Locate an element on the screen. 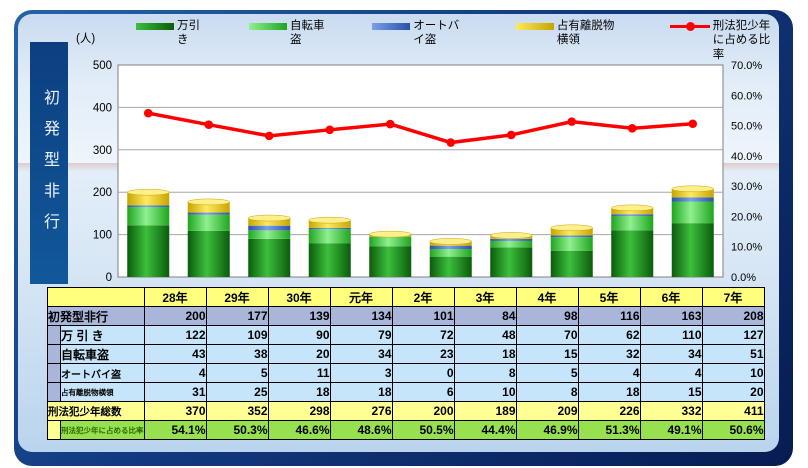  table-cell: 79 is located at coordinates (361, 335).